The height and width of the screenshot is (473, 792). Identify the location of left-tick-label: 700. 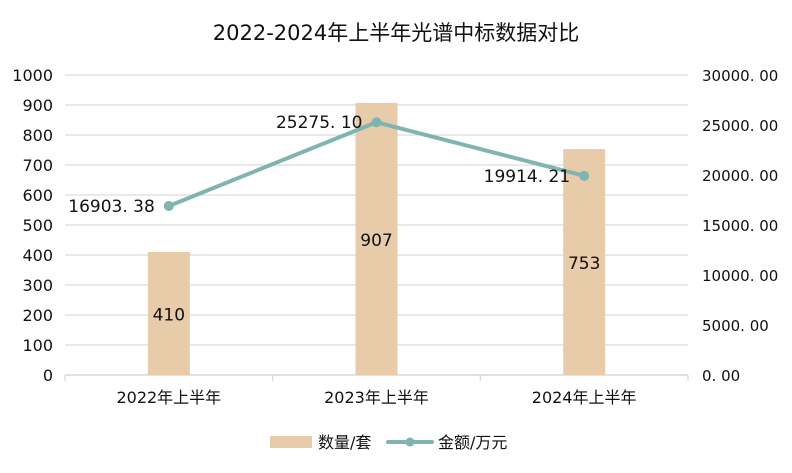
(37, 165).